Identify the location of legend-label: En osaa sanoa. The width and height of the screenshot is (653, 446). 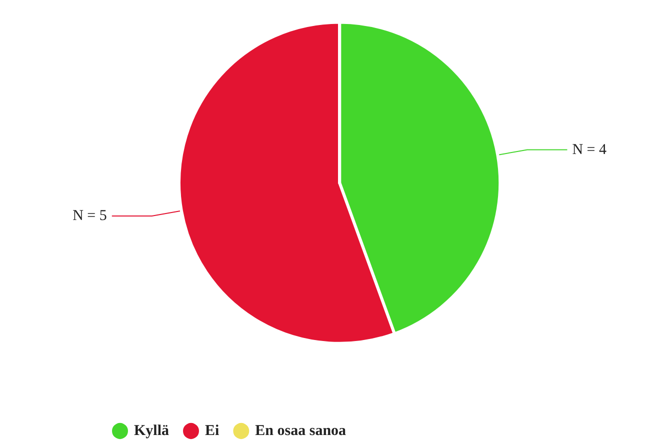
(301, 431).